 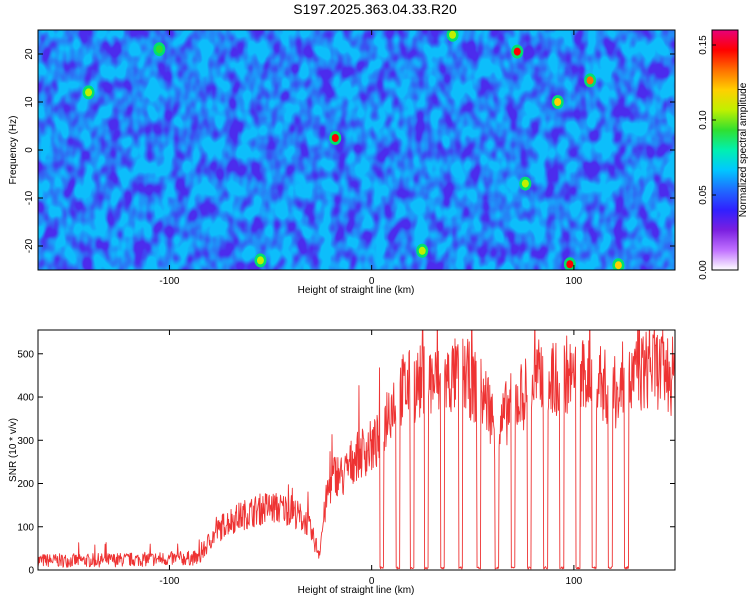 What do you see at coordinates (356, 590) in the screenshot?
I see `snr-x-label: Height of straight line (km)` at bounding box center [356, 590].